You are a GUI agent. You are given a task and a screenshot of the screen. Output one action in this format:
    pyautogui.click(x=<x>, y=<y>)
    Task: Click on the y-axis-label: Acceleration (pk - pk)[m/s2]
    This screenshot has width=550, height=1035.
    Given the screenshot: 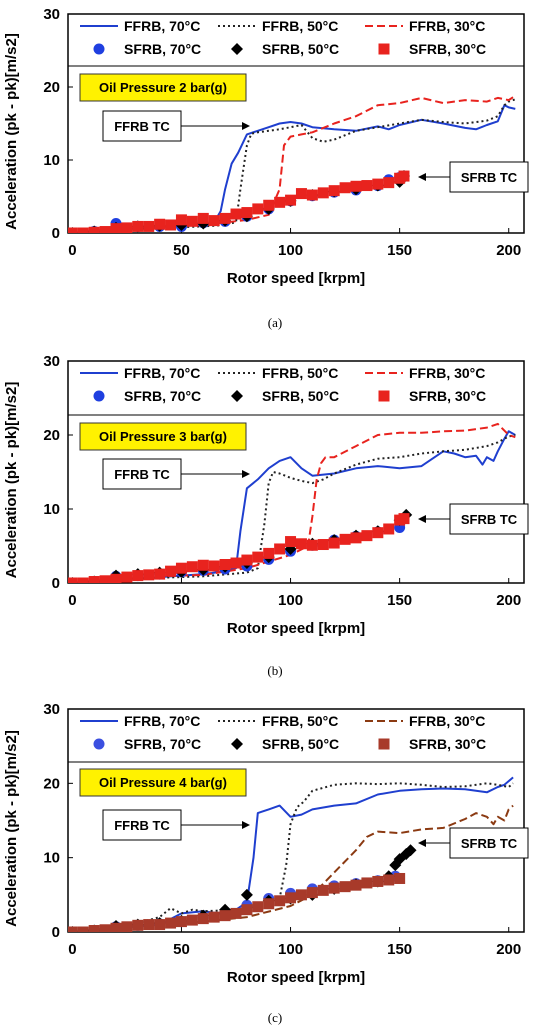 What is the action you would take?
    pyautogui.click(x=11, y=480)
    